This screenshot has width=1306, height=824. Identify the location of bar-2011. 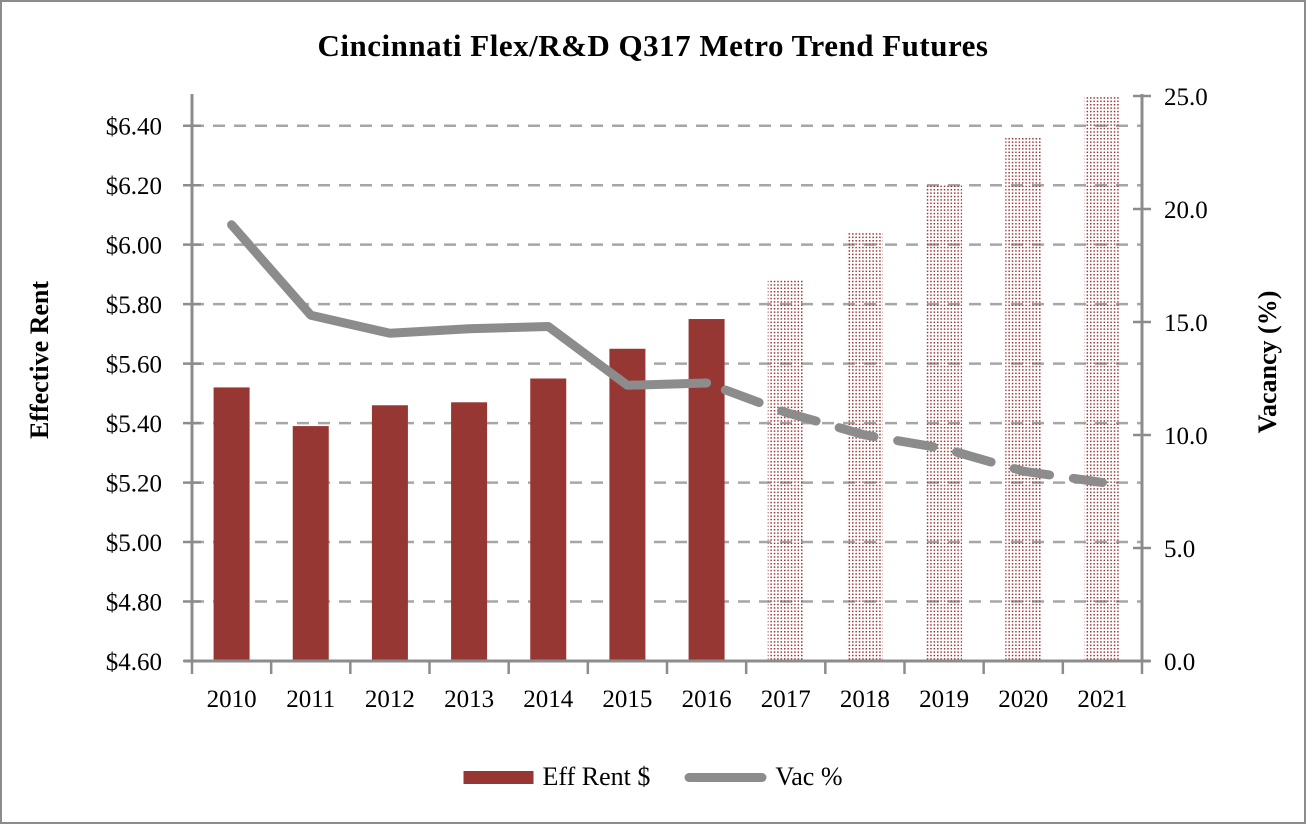
(310, 543).